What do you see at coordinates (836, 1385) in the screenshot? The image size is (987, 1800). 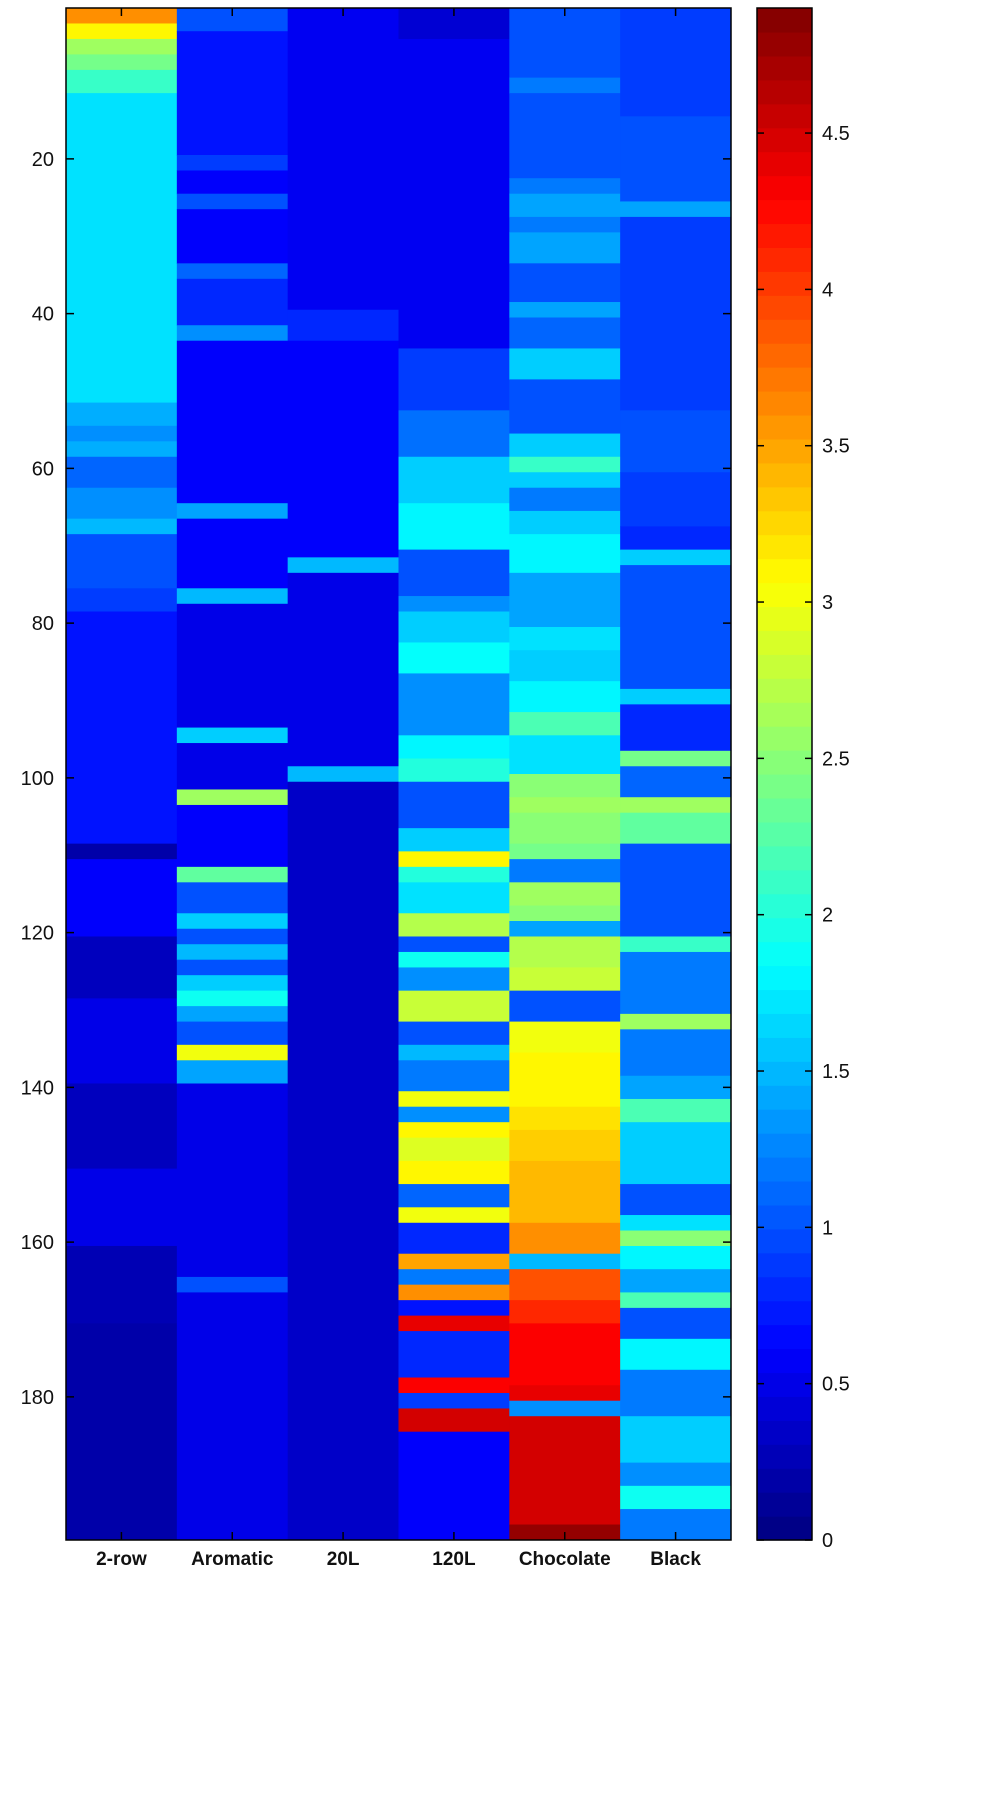 I see `colorbar-tick-label: 0.5` at bounding box center [836, 1385].